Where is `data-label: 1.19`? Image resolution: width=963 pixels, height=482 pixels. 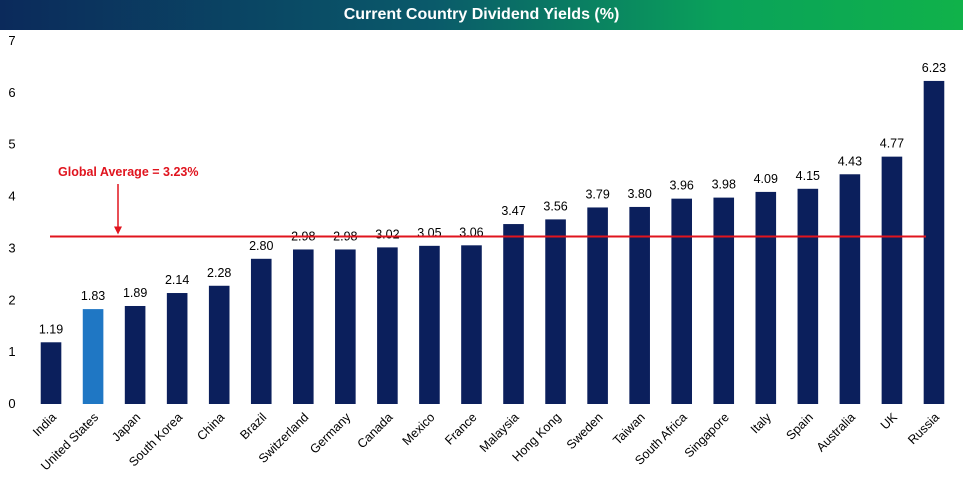 data-label: 1.19 is located at coordinates (51, 329).